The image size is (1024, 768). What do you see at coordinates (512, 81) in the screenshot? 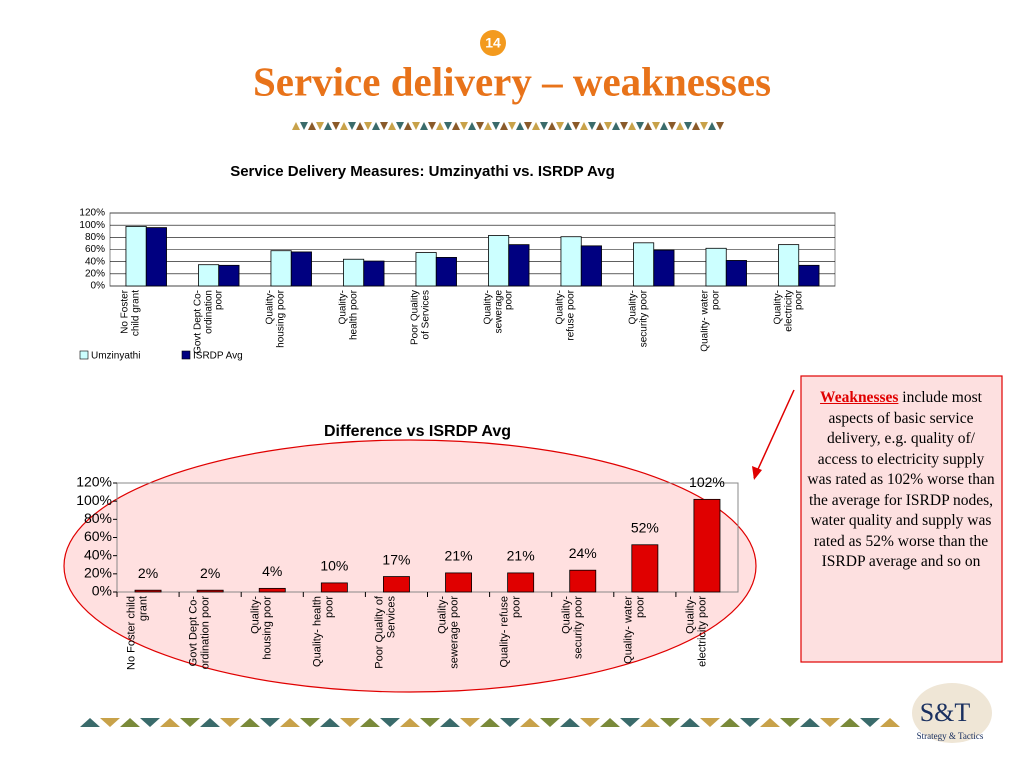
I see `slide-title: Service delivery – weaknesses` at bounding box center [512, 81].